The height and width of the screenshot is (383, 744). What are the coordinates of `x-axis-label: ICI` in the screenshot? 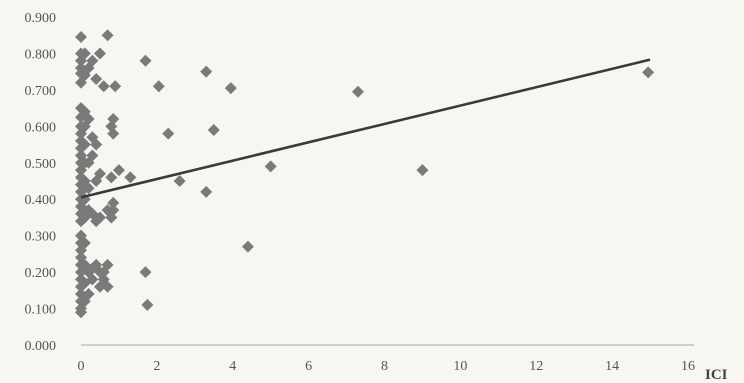 It's located at (716, 375).